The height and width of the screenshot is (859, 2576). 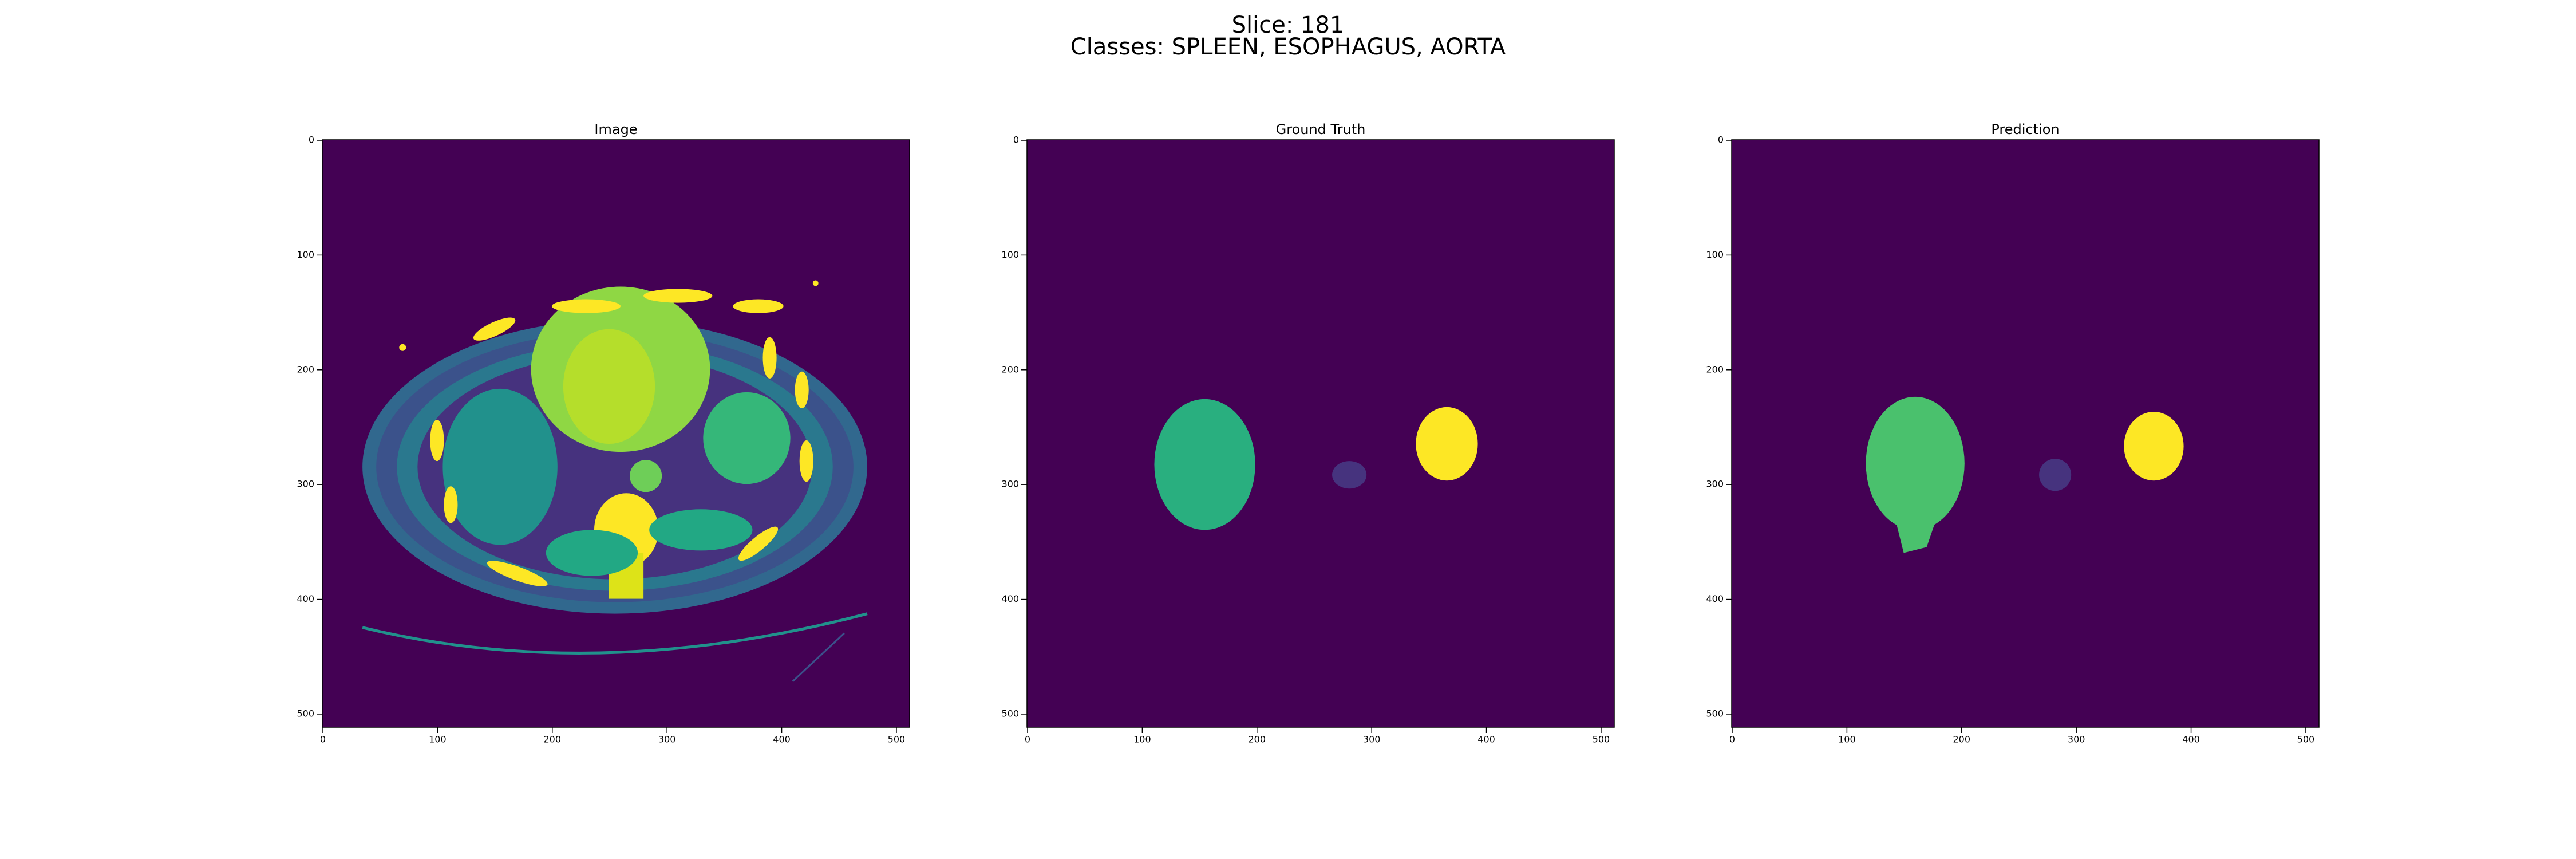 What do you see at coordinates (615, 129) in the screenshot?
I see `panel-title: Image` at bounding box center [615, 129].